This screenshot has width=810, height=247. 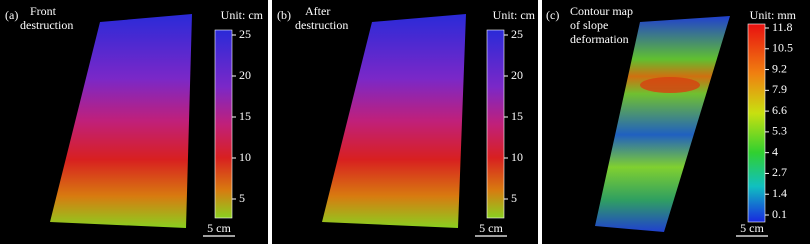 What do you see at coordinates (779, 110) in the screenshot?
I see `colorbar-tick-label: 6.6` at bounding box center [779, 110].